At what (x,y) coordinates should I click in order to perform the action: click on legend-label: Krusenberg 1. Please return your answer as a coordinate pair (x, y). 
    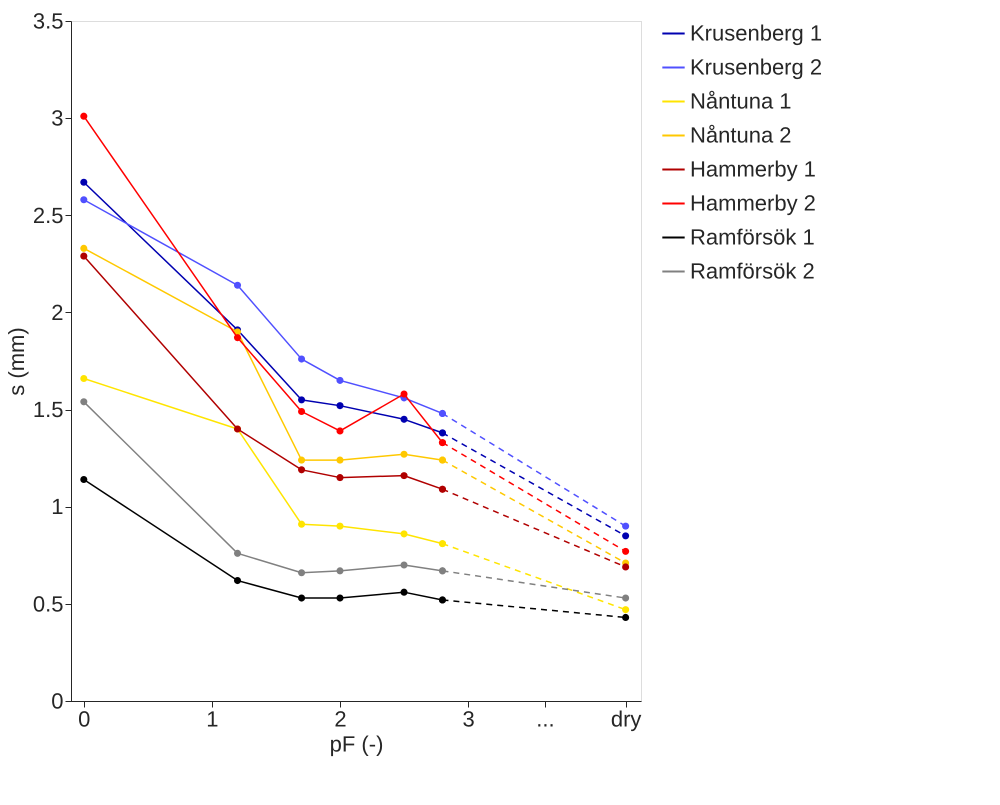
    Looking at the image, I should click on (756, 33).